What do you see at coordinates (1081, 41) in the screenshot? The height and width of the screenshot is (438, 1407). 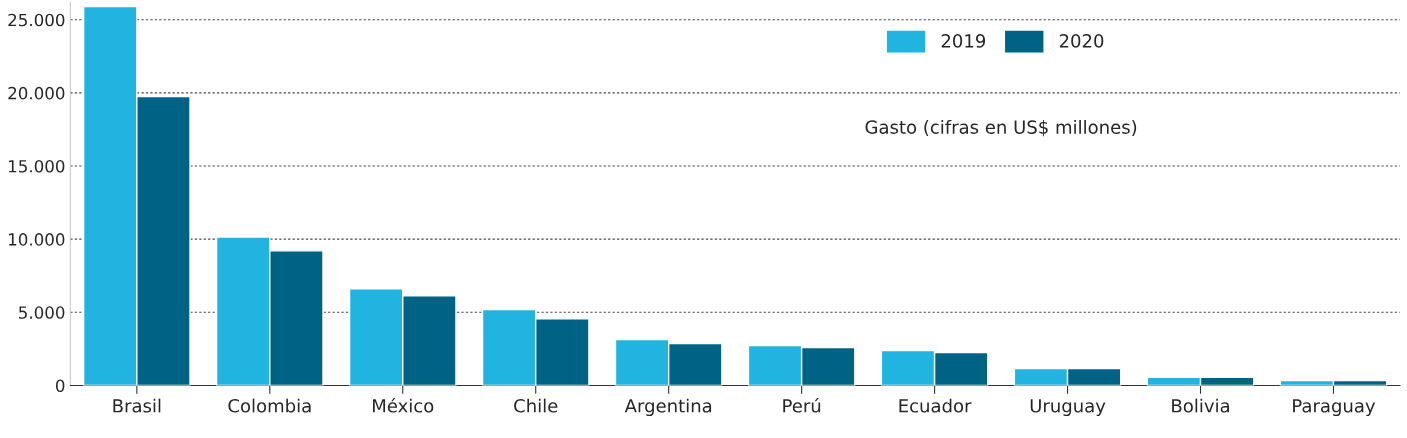 I see `legend-label: 2020` at bounding box center [1081, 41].